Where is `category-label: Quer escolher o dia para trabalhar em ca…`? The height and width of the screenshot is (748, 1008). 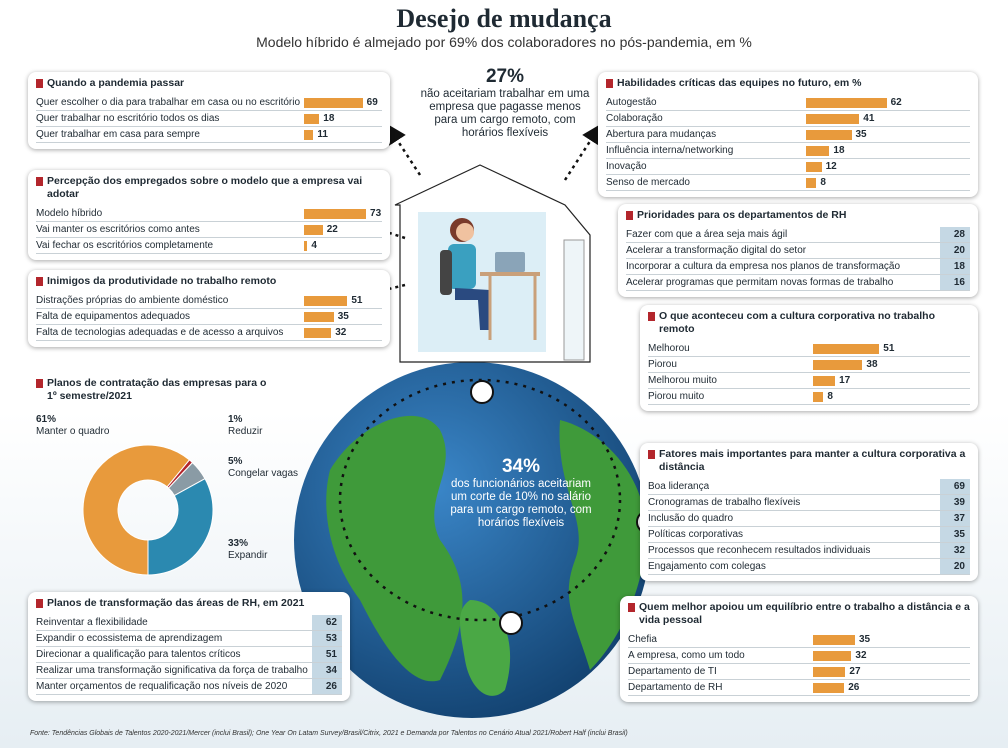
category-label: Quer escolher o dia para trabalhar em ca… is located at coordinates (168, 102).